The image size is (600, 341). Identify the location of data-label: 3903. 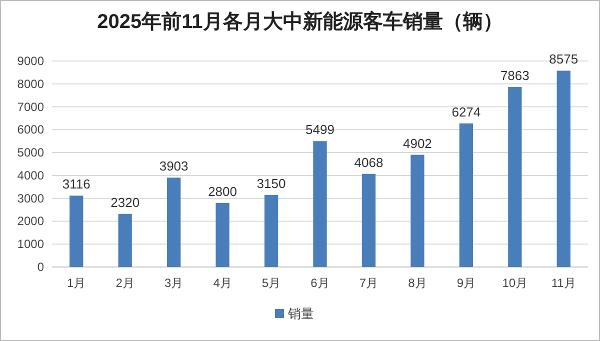
(173, 166).